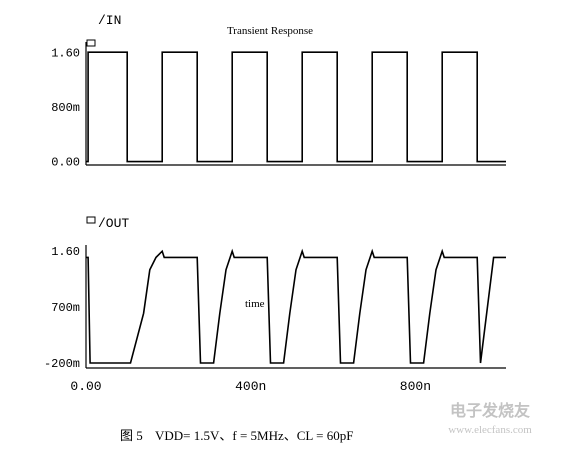 The height and width of the screenshot is (453, 580). Describe the element at coordinates (415, 386) in the screenshot. I see `x-tick-label: 800n` at that location.